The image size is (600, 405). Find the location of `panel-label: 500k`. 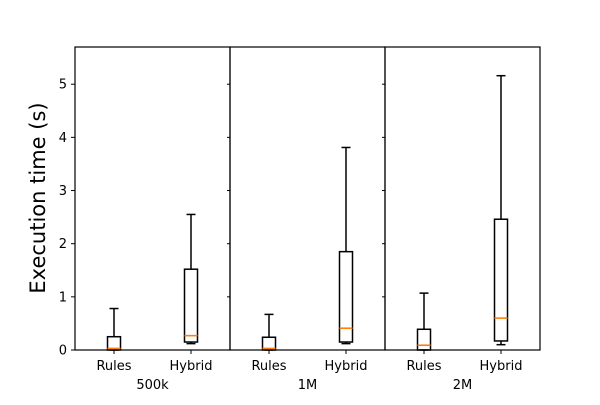

panel-label: 500k is located at coordinates (152, 385).